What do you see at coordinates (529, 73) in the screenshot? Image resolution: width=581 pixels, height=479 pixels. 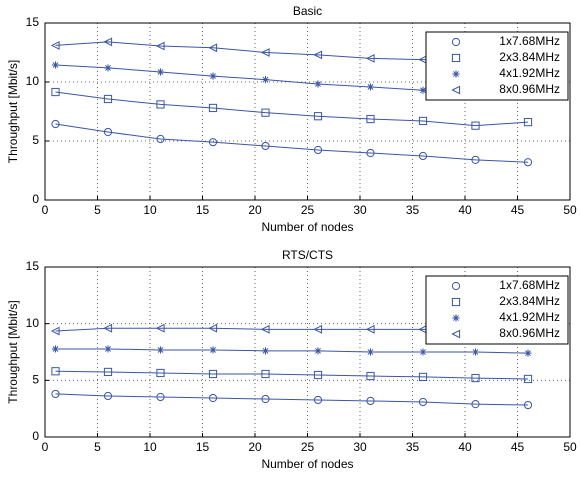 I see `legend-label: 4x1.92MHz` at bounding box center [529, 73].